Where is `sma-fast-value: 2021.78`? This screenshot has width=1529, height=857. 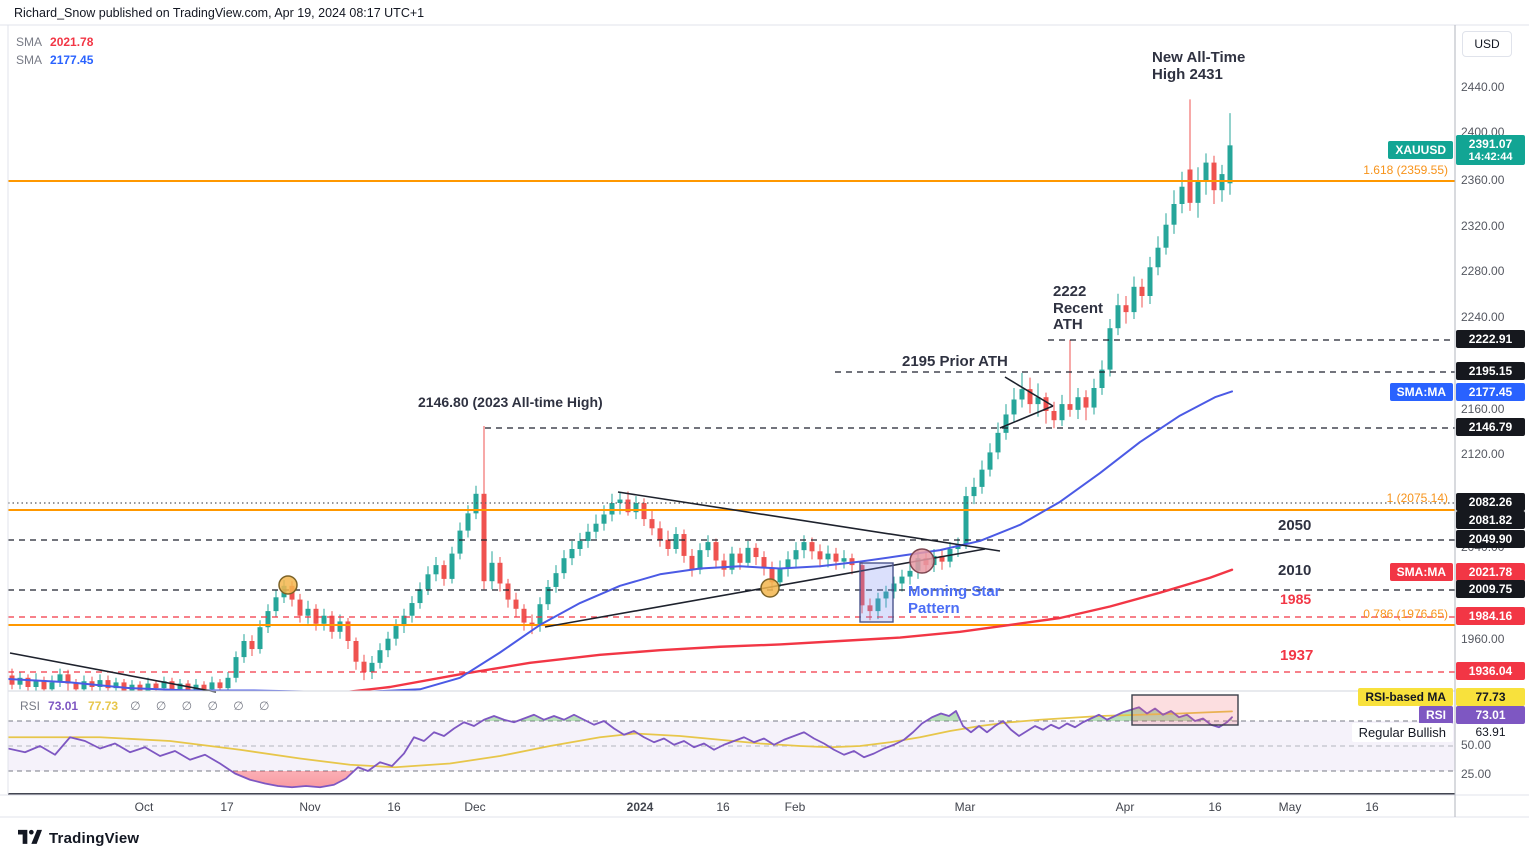 sma-fast-value: 2021.78 is located at coordinates (72, 42).